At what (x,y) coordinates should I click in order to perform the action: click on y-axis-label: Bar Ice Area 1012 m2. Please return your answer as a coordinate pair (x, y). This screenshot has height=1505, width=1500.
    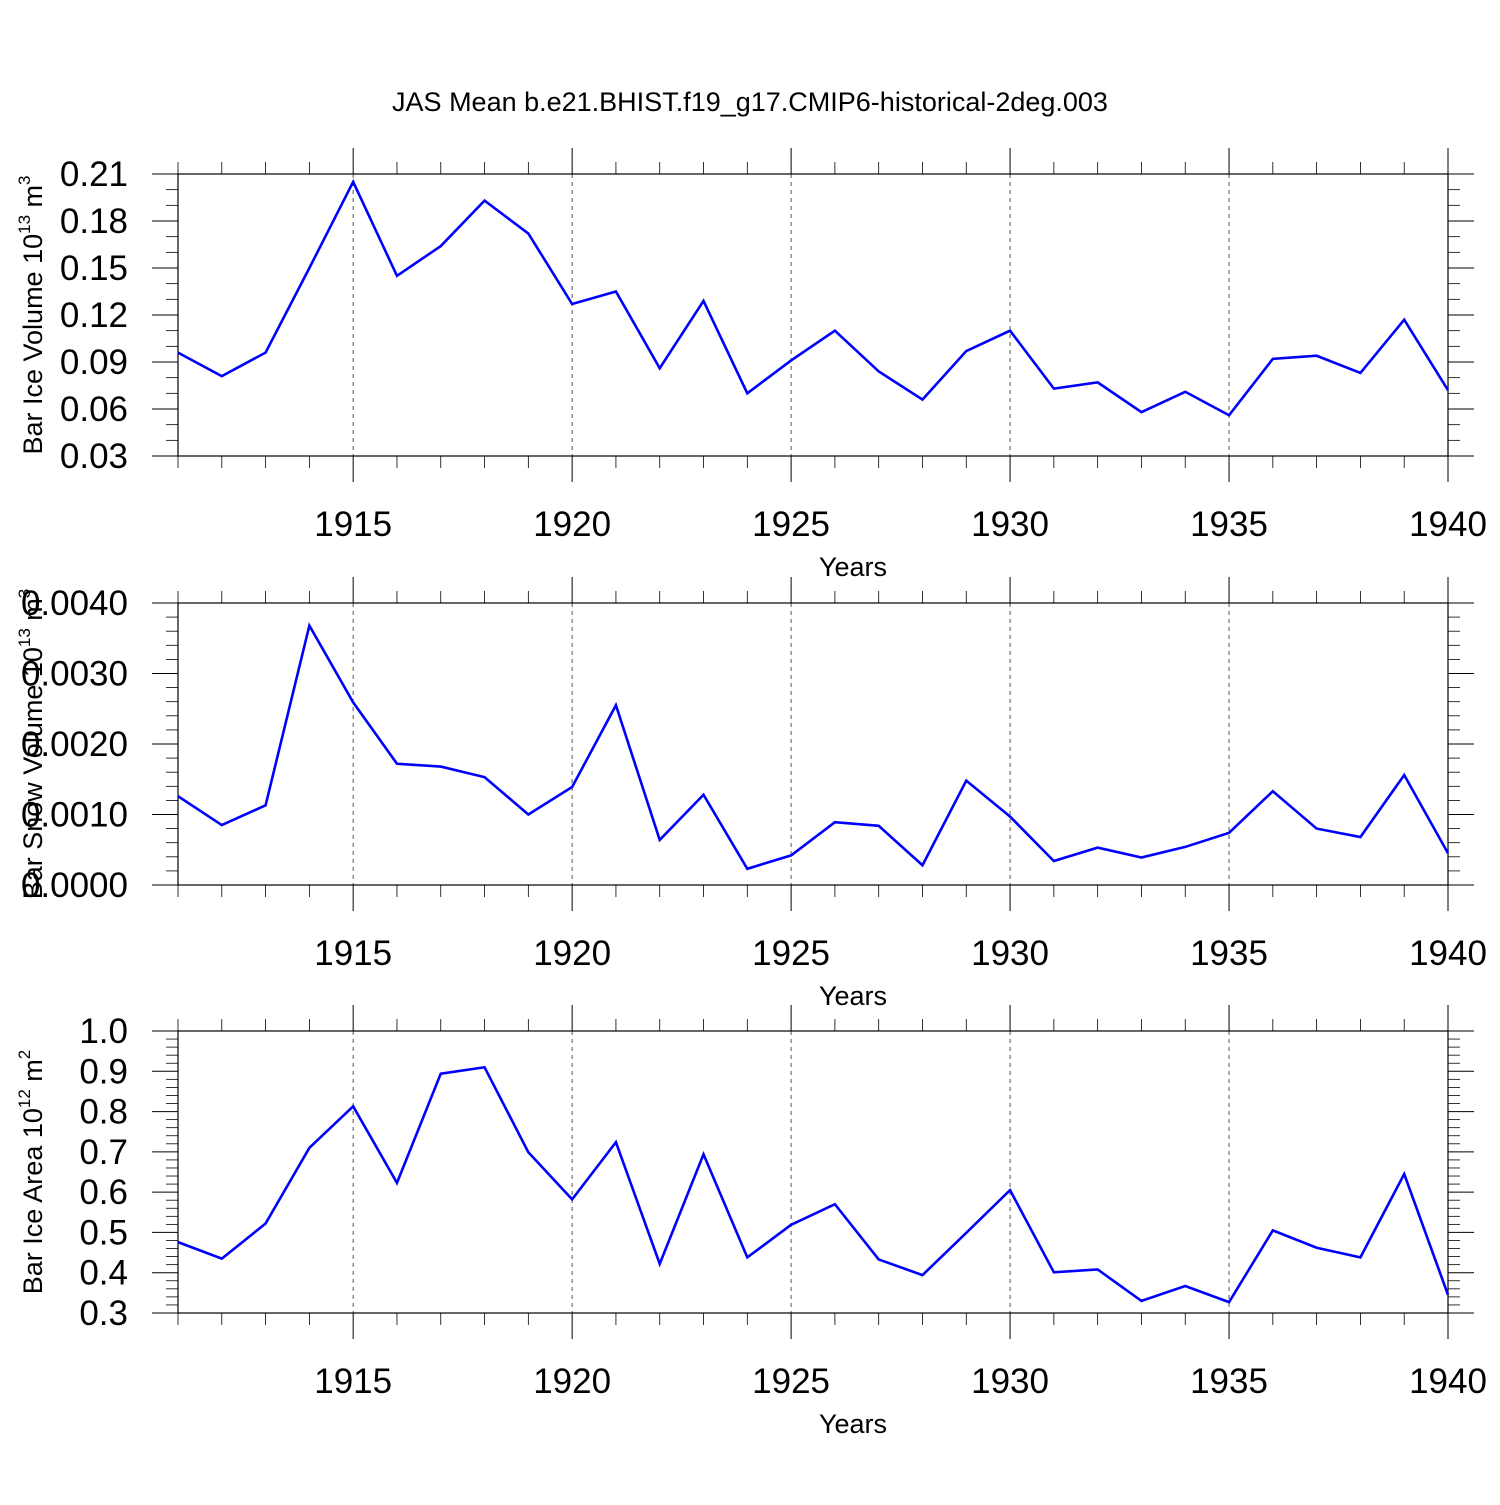
    Looking at the image, I should click on (31, 1172).